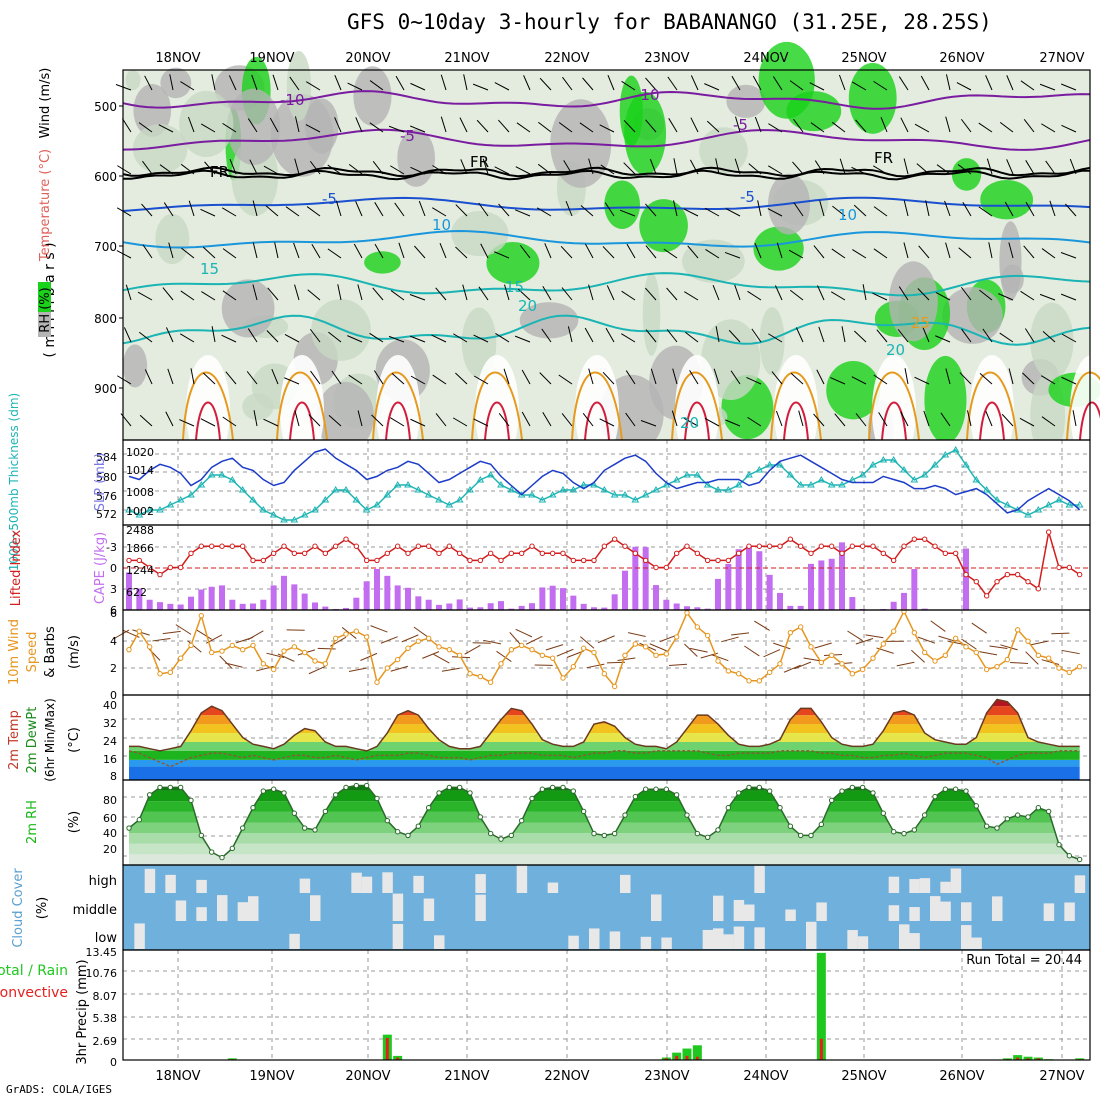  I want to click on rh-legend-grey, so click(44, 324).